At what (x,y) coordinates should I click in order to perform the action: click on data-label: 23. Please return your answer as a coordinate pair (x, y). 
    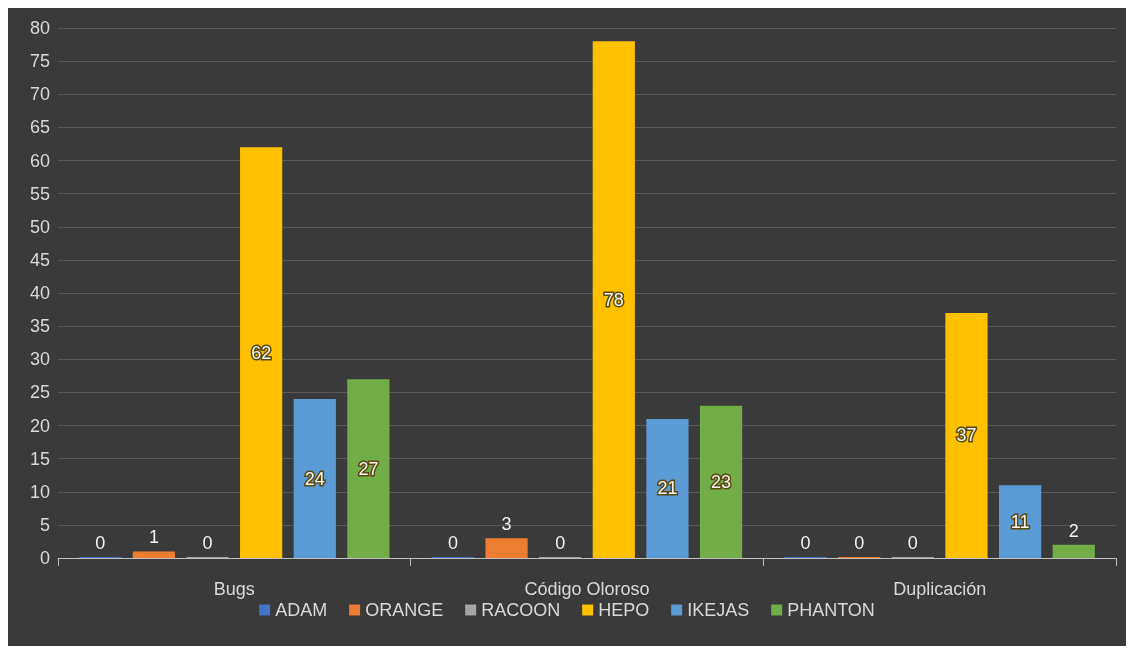
    Looking at the image, I should click on (721, 481).